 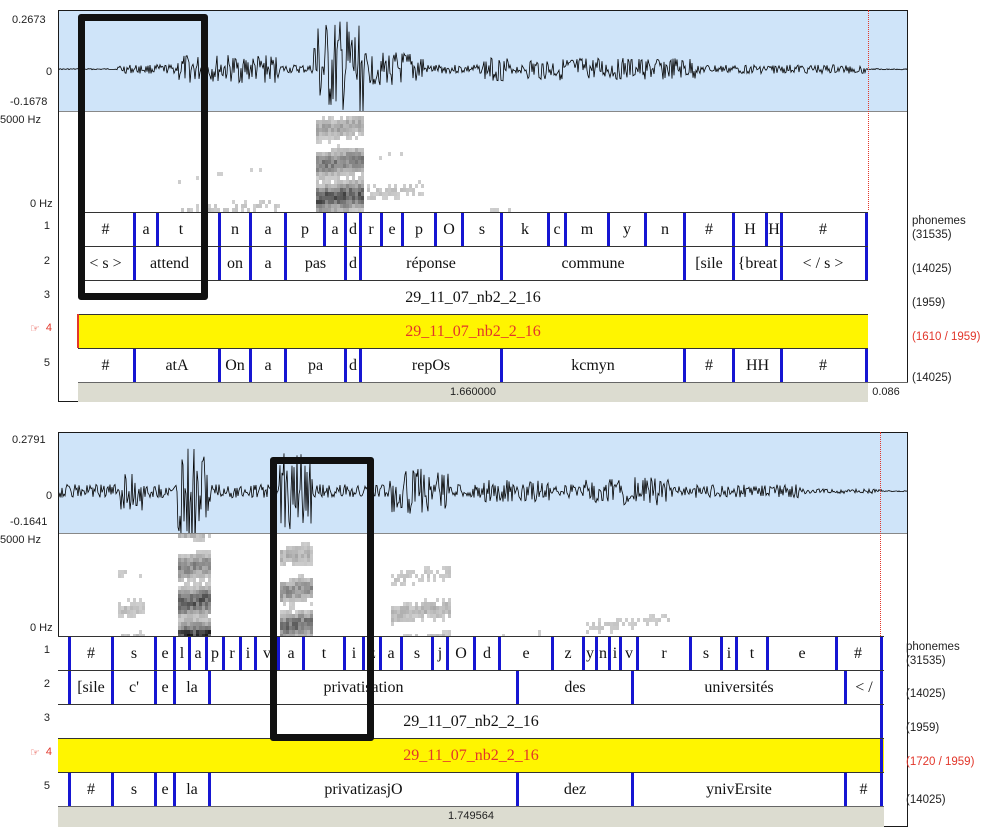 What do you see at coordinates (593, 365) in the screenshot?
I see `interval: kcmyn` at bounding box center [593, 365].